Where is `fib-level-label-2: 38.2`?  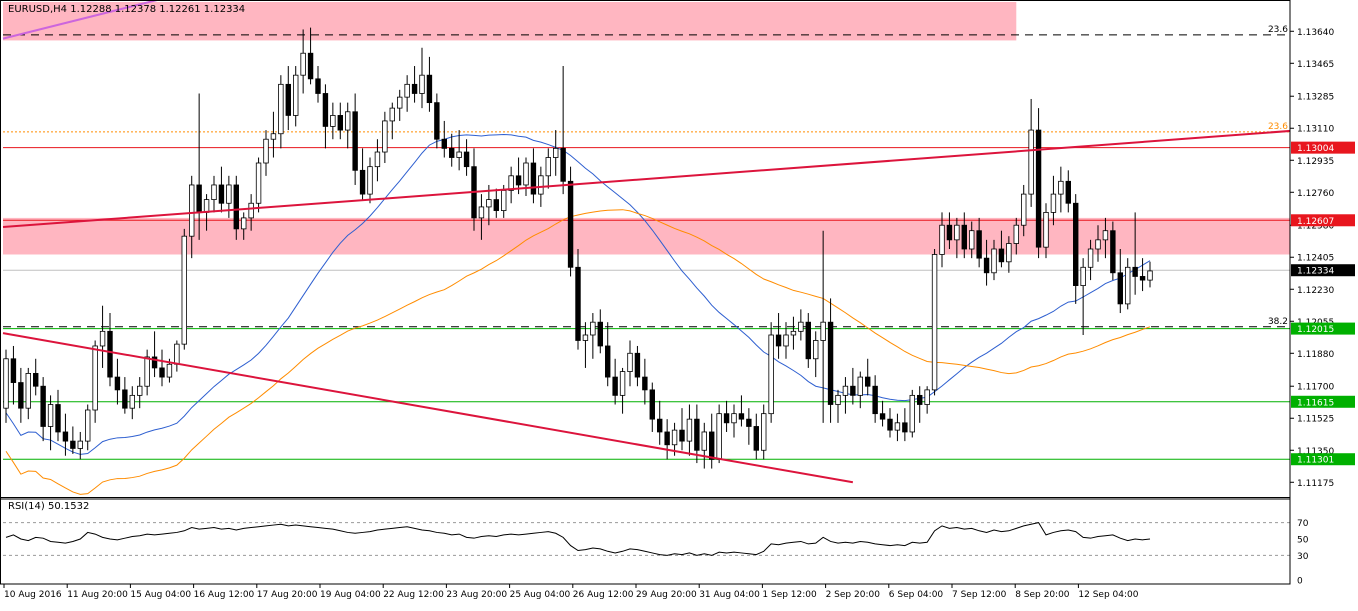
fib-level-label-2: 38.2 is located at coordinates (1278, 322).